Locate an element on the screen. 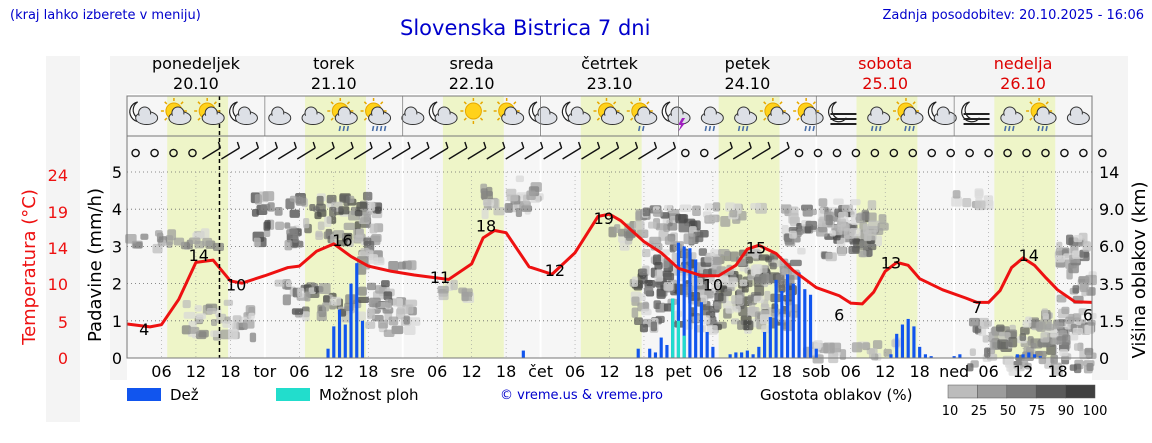  cloud-height-axis-label: Višina oblakov (km) is located at coordinates (1139, 269).